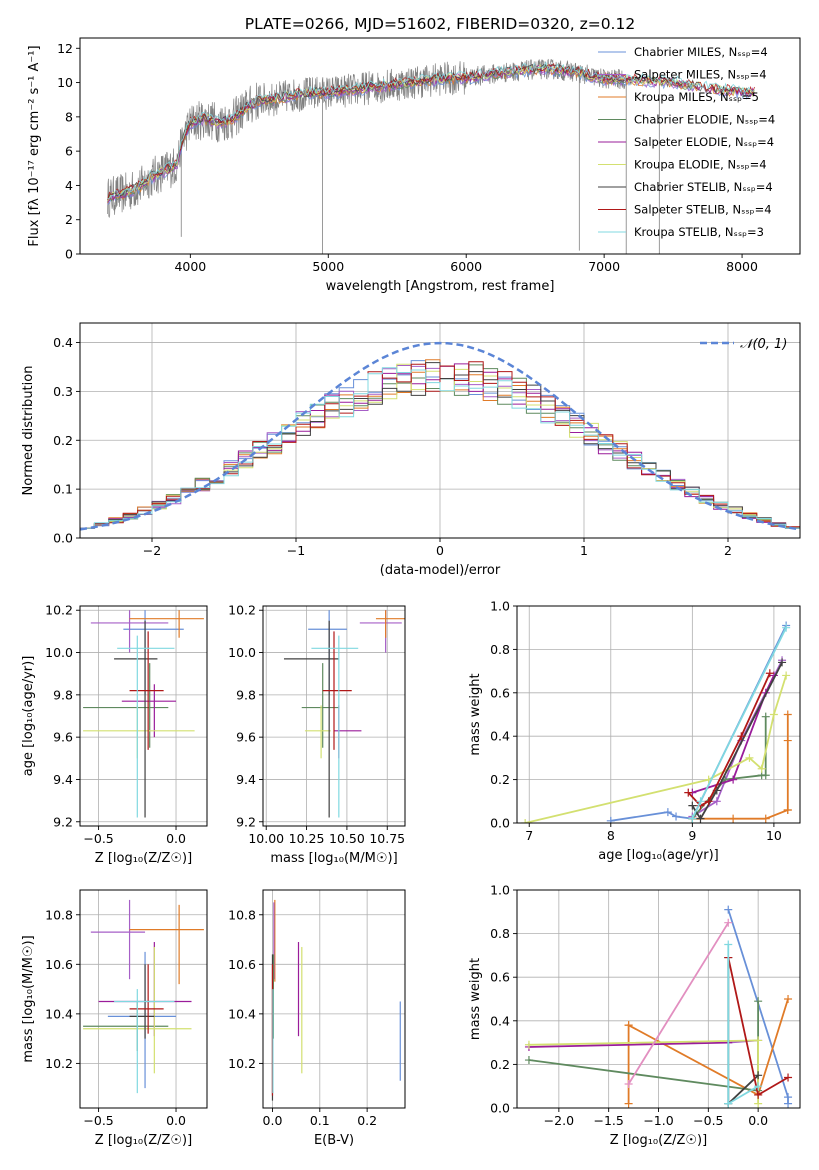  Describe the element at coordinates (69, 185) in the screenshot. I see `spectrum-y-tick-label: 4` at that location.